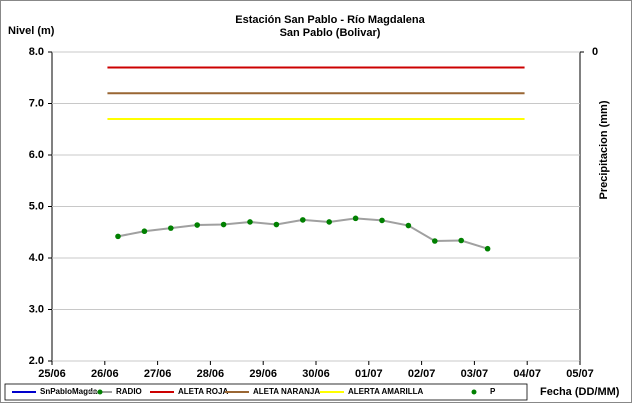 Image resolution: width=632 pixels, height=403 pixels. Describe the element at coordinates (286, 391) in the screenshot. I see `legend-label: ALETA NARANJA` at that location.